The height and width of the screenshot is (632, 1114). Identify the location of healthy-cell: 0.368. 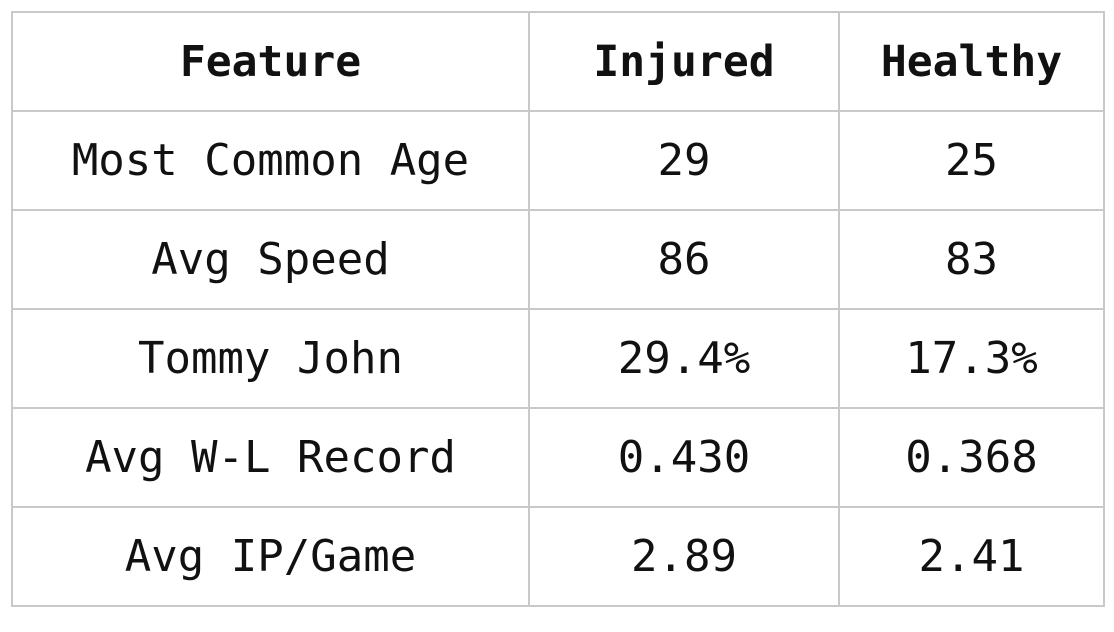
(971, 457).